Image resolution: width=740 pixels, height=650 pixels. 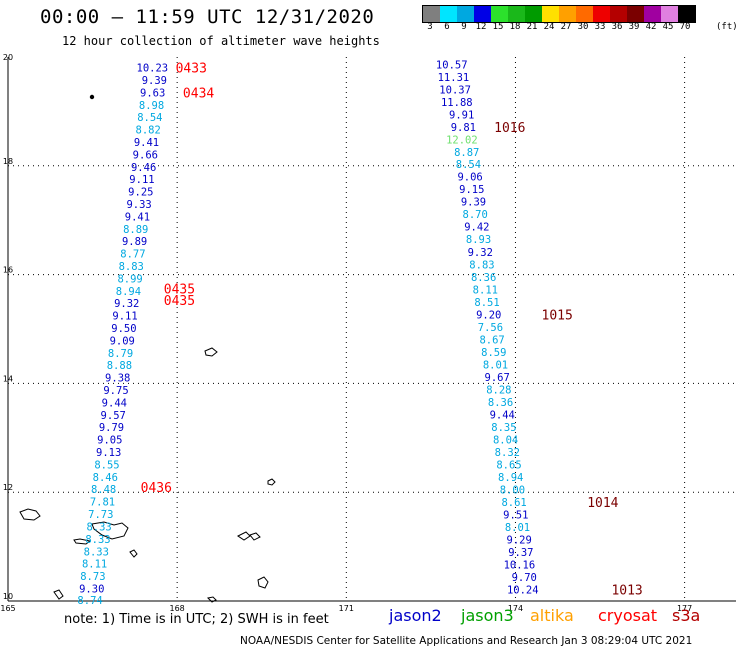 I want to click on time-label: 0433, so click(x=191, y=68).